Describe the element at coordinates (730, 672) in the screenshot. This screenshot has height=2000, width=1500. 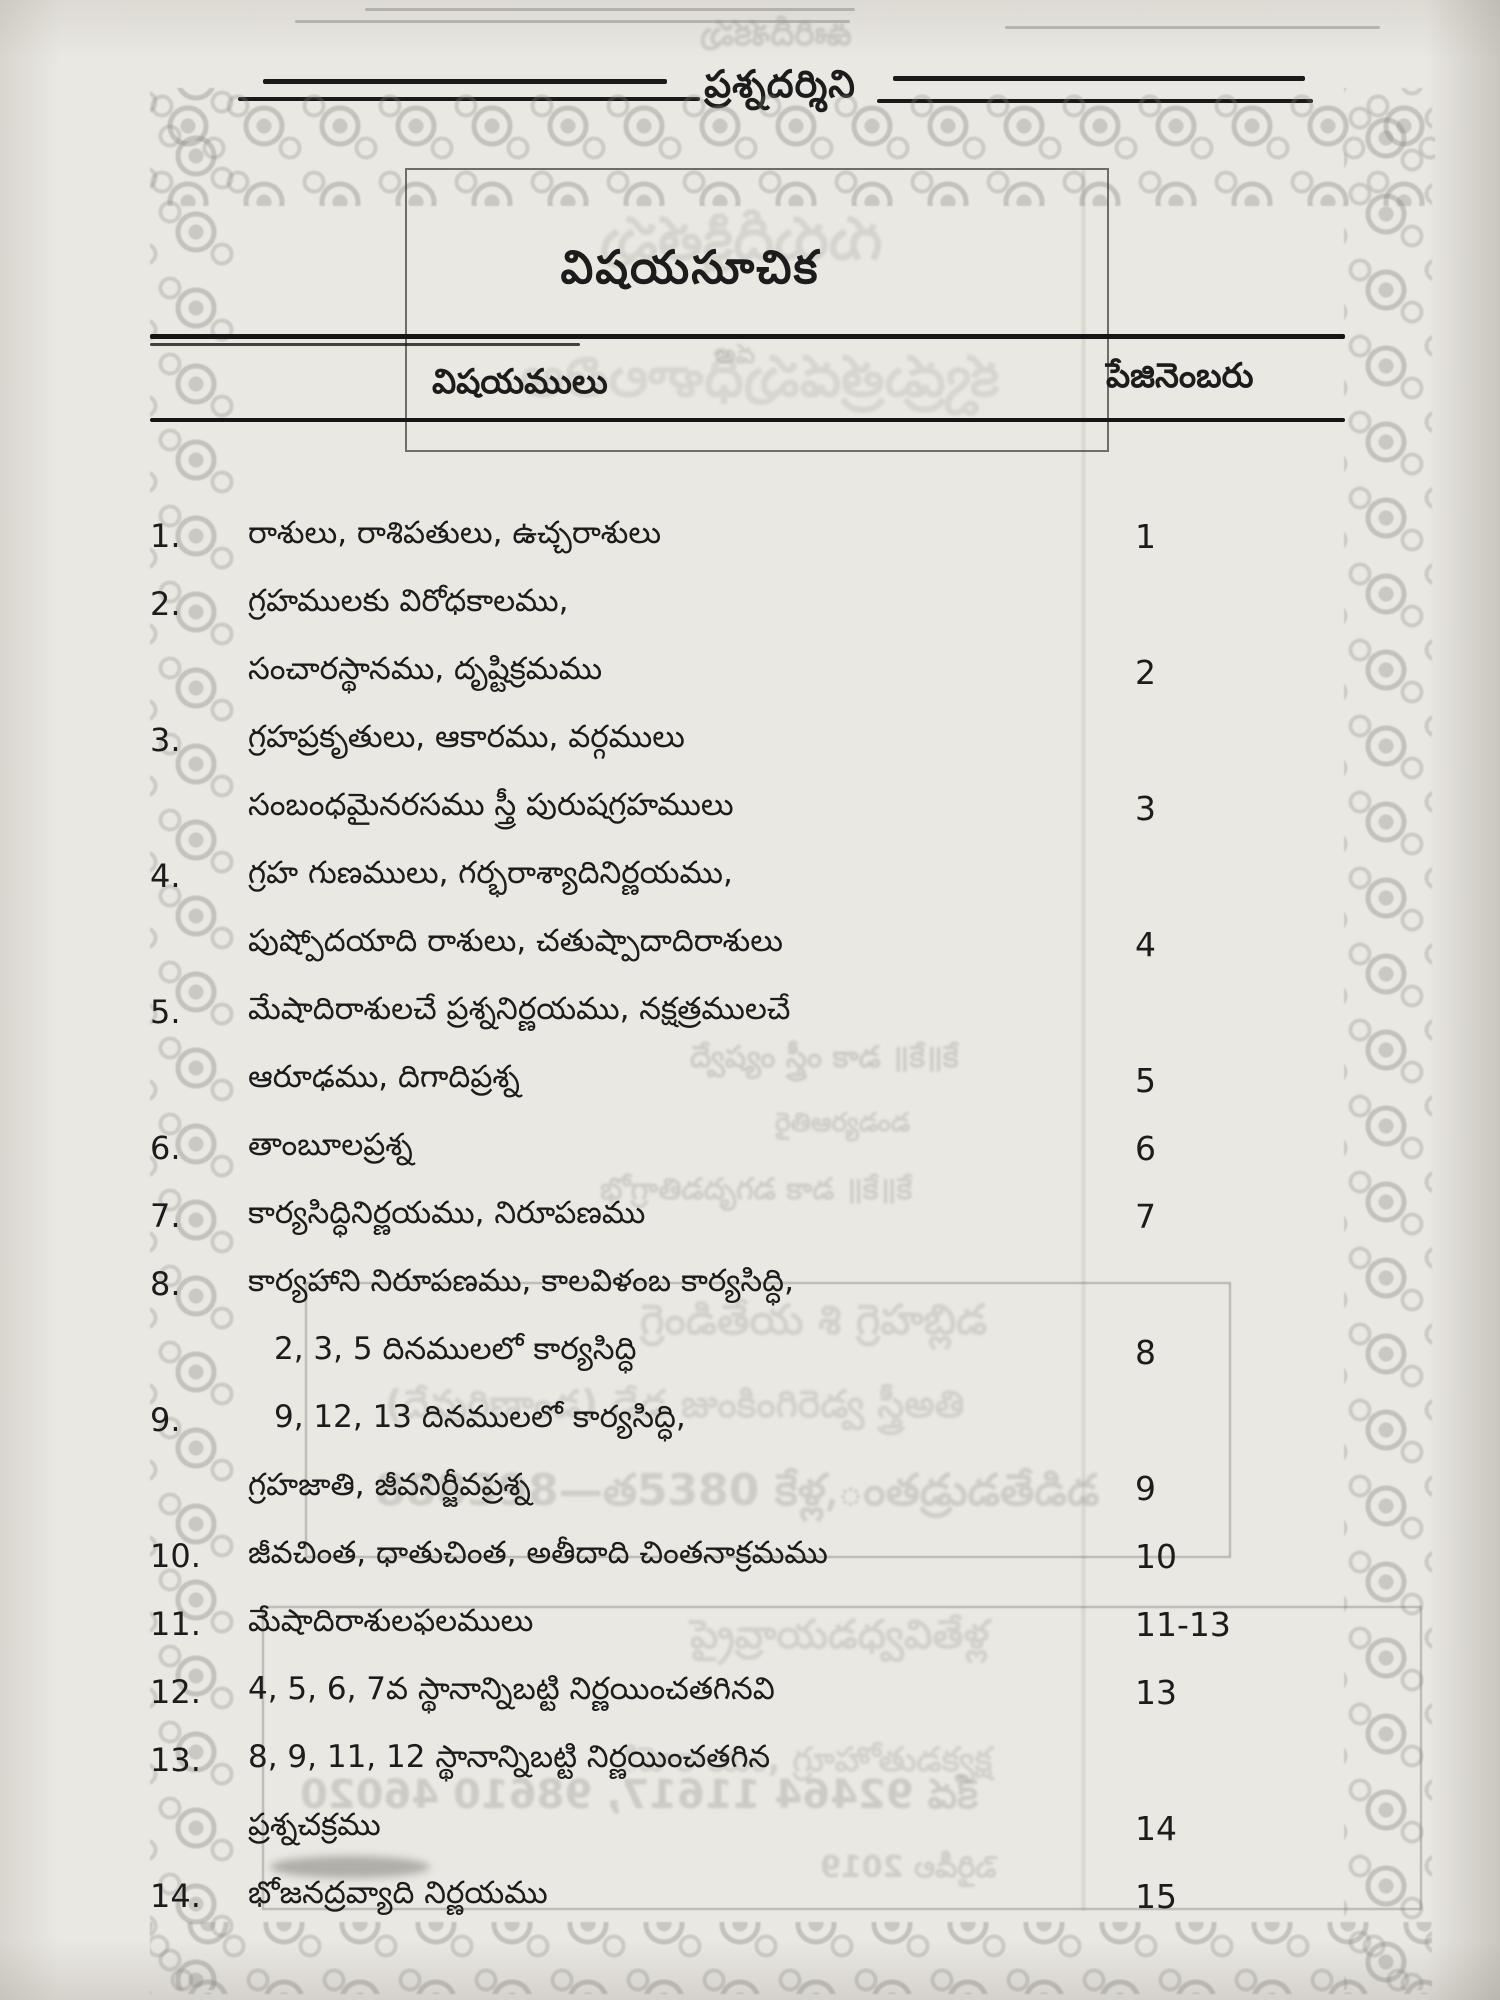
I see `toc-row: సంచారస్థానము, దృష్టిక్రమము 2` at that location.